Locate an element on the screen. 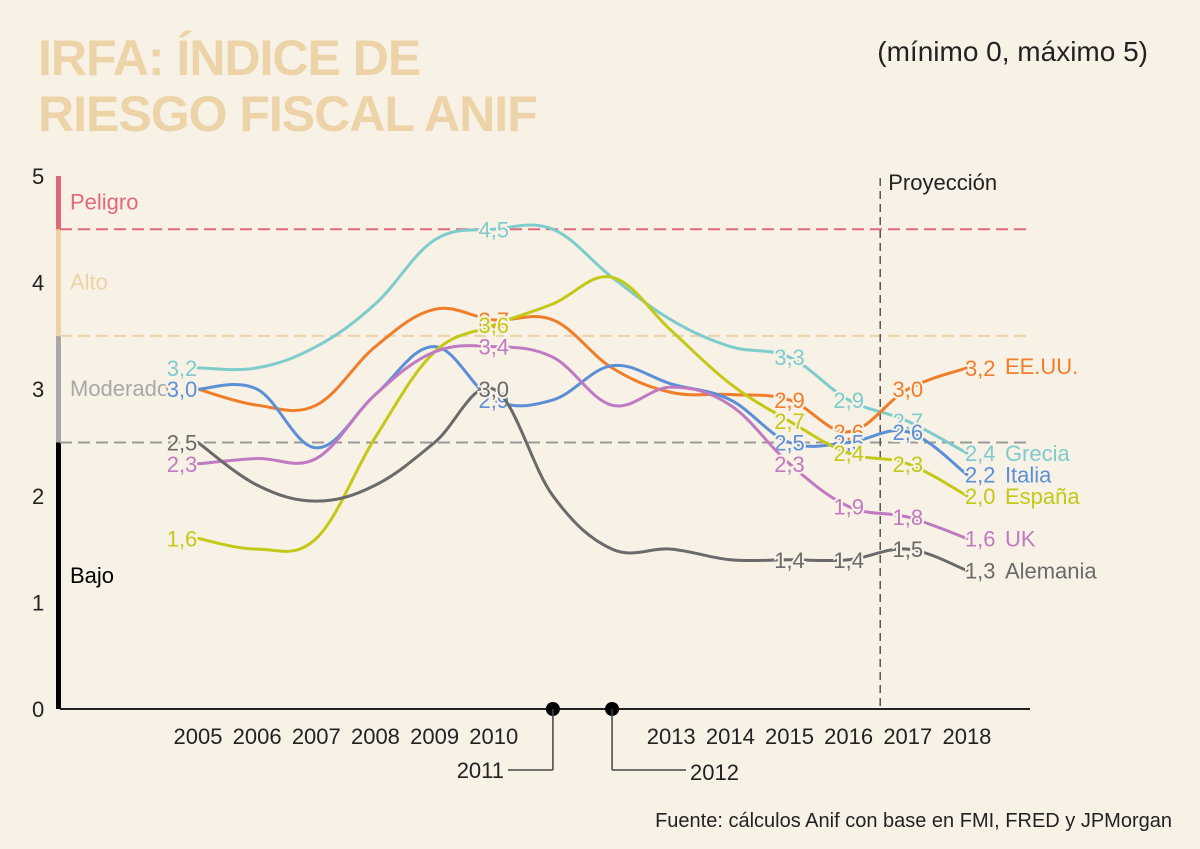  chart-title: IRFA: ÍNDICE DE RIESGO FISCAL ANIF is located at coordinates (288, 86).